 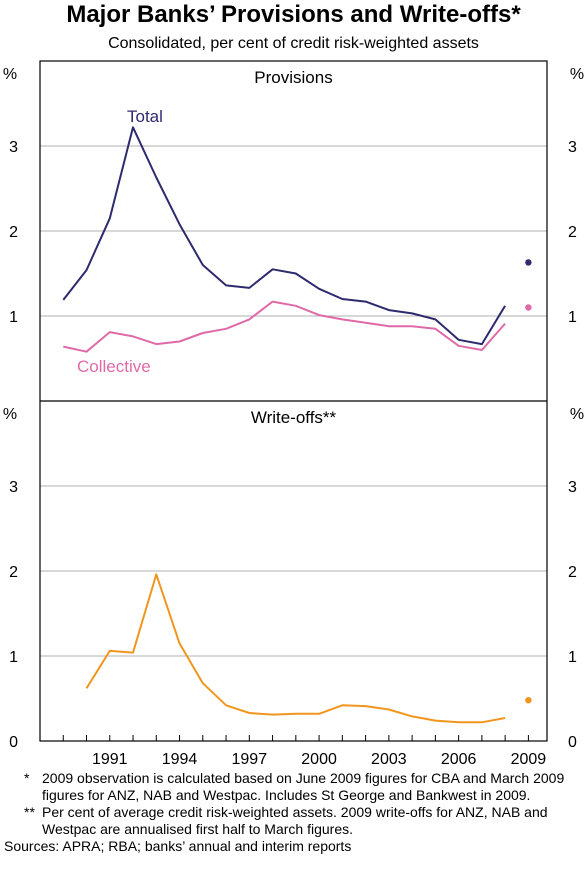 What do you see at coordinates (529, 759) in the screenshot?
I see `x-tick-label: 2009` at bounding box center [529, 759].